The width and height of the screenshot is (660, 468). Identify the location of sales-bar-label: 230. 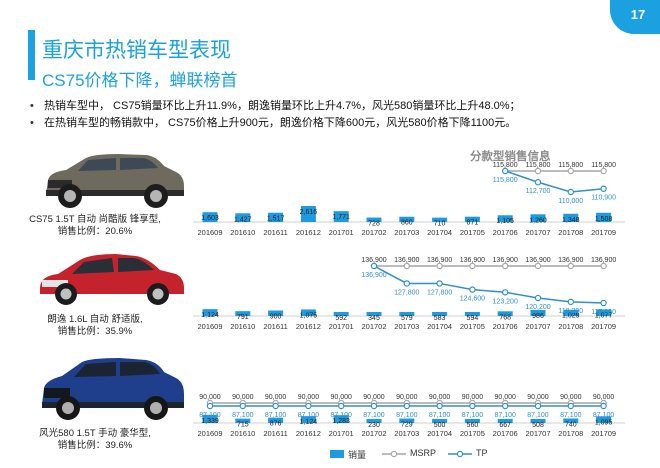
(374, 425).